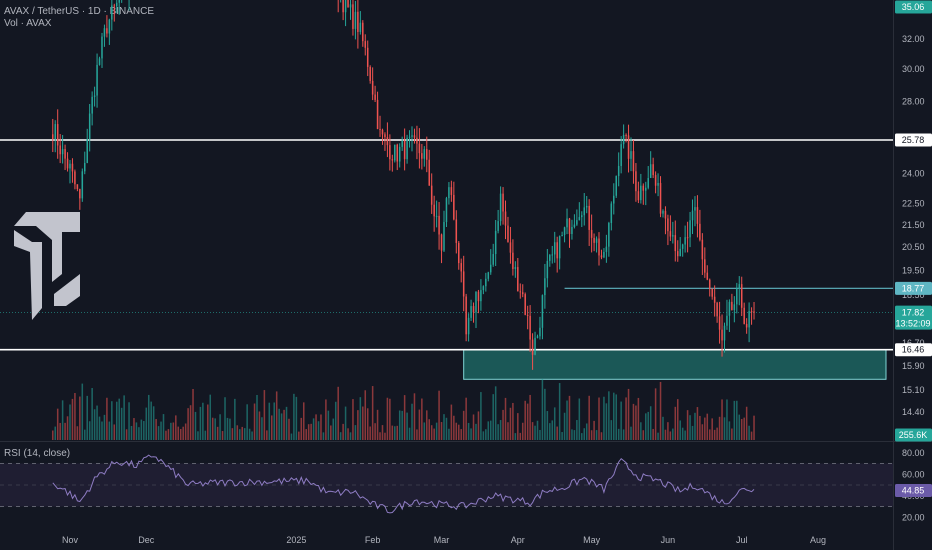 The height and width of the screenshot is (550, 932). Describe the element at coordinates (79, 11) in the screenshot. I see `chart-symbol-title: AVAX / TetherUS · 1D · BINANCE` at that location.